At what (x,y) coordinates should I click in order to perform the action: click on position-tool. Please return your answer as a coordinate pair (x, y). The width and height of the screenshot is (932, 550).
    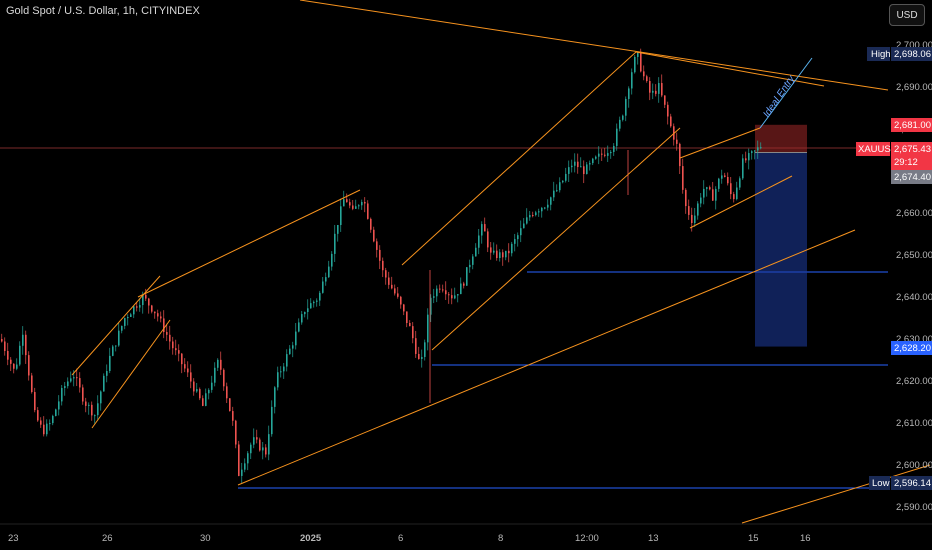
    Looking at the image, I should click on (781, 235).